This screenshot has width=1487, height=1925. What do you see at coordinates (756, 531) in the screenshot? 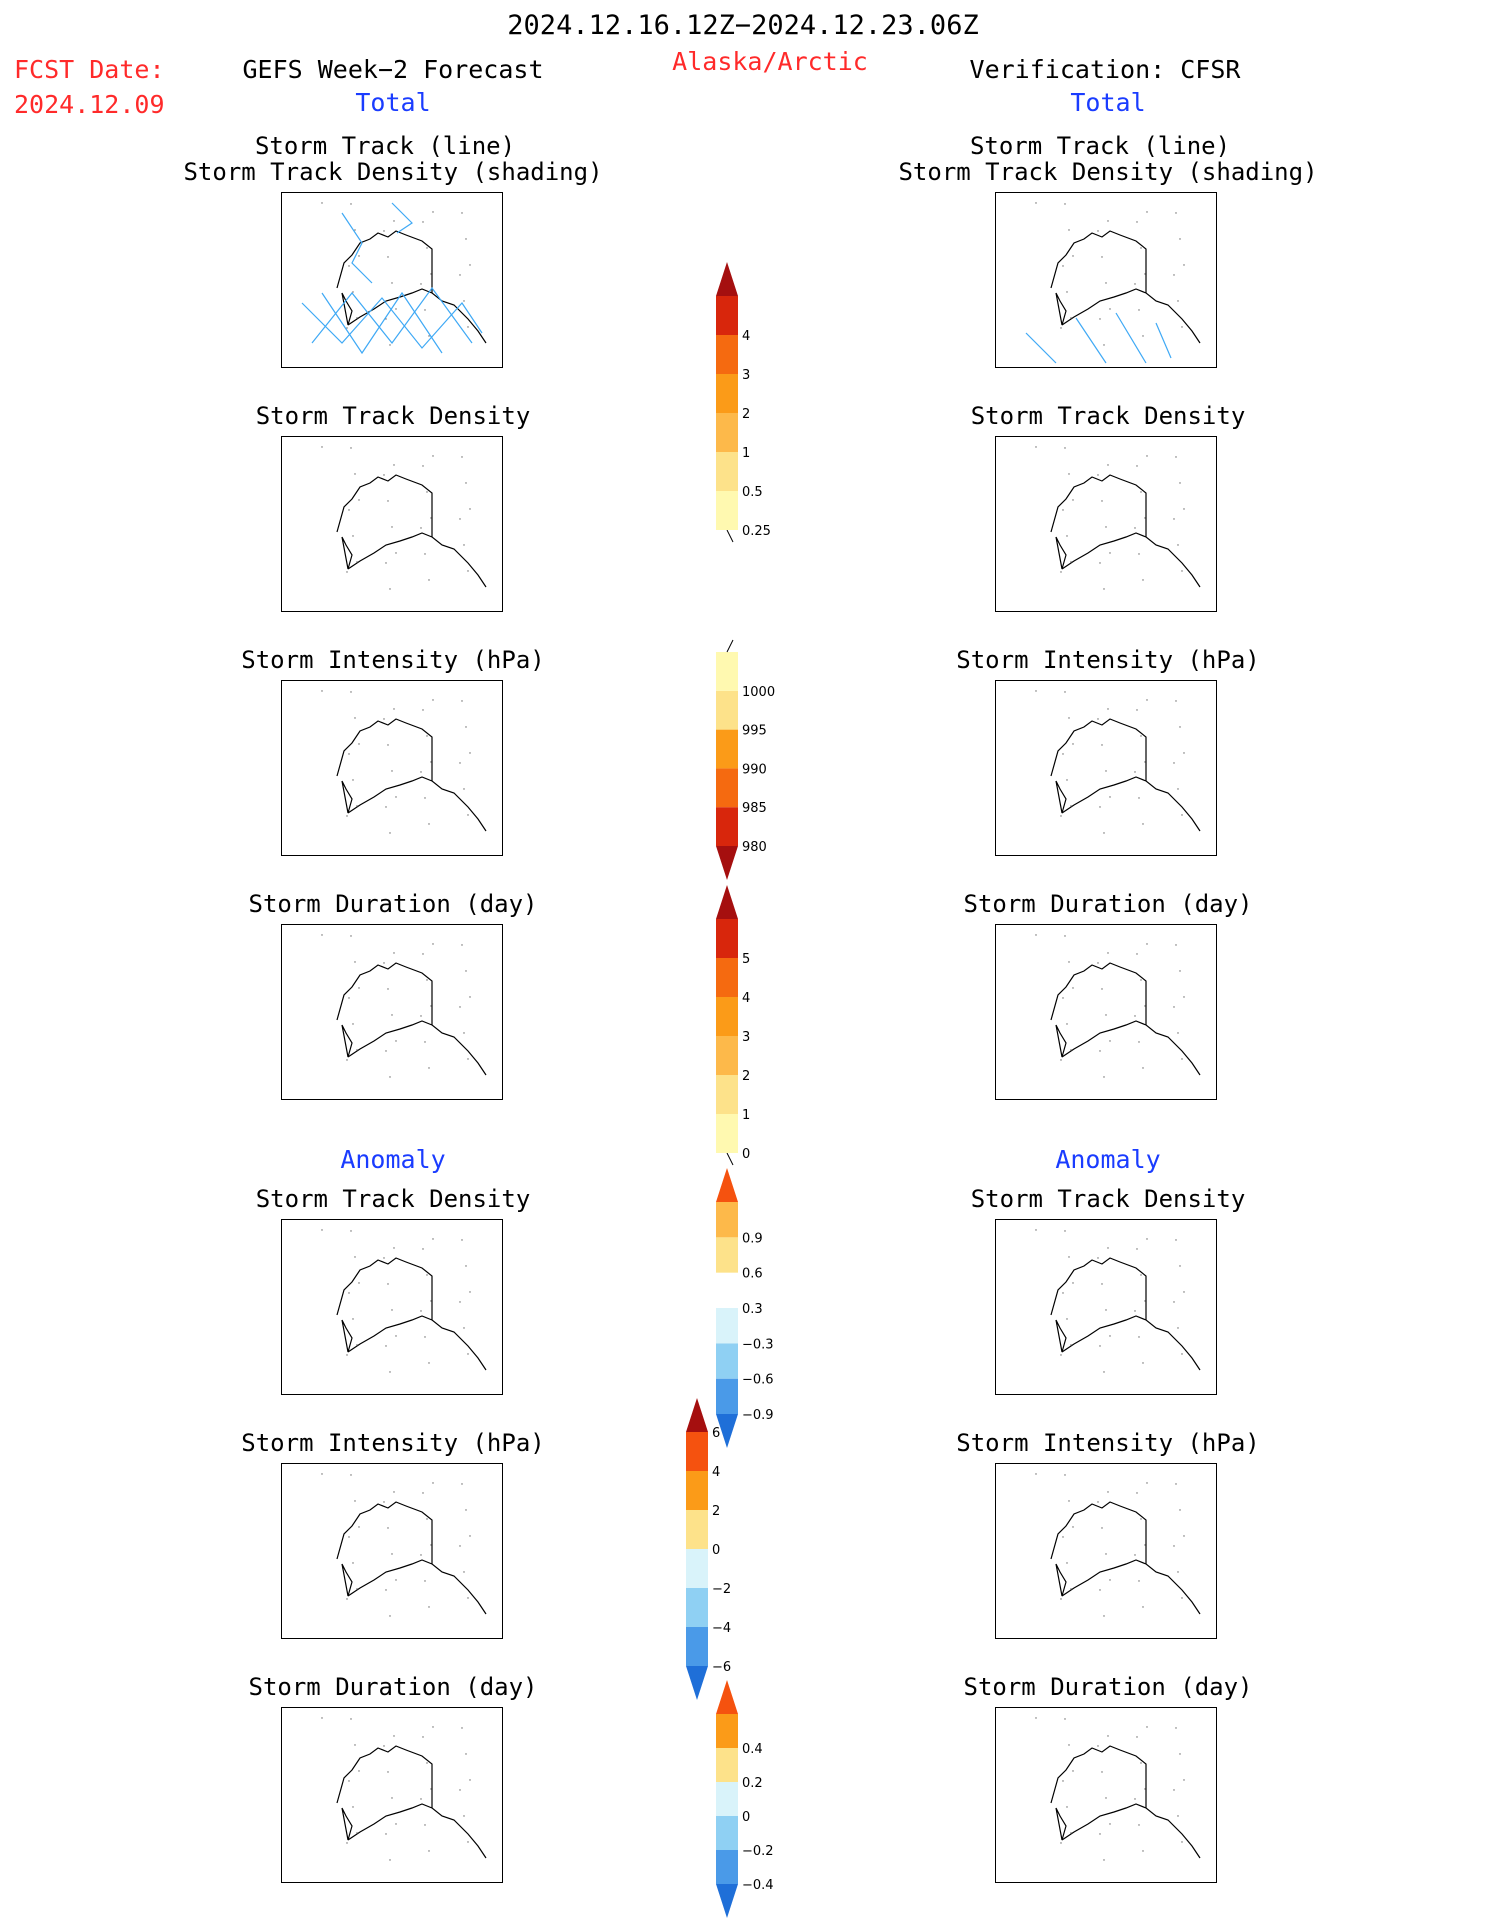
I see `colorbar-tick-label: 0.25` at bounding box center [756, 531].